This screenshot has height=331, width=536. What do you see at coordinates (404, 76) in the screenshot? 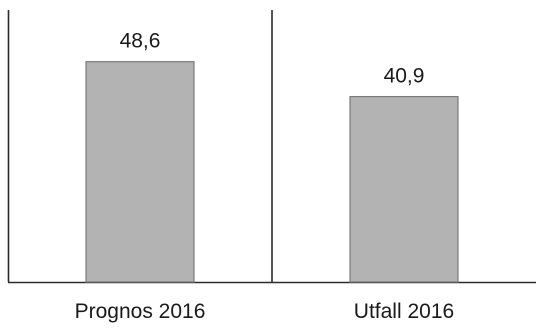
I see `data-label-2: 40,9` at bounding box center [404, 76].